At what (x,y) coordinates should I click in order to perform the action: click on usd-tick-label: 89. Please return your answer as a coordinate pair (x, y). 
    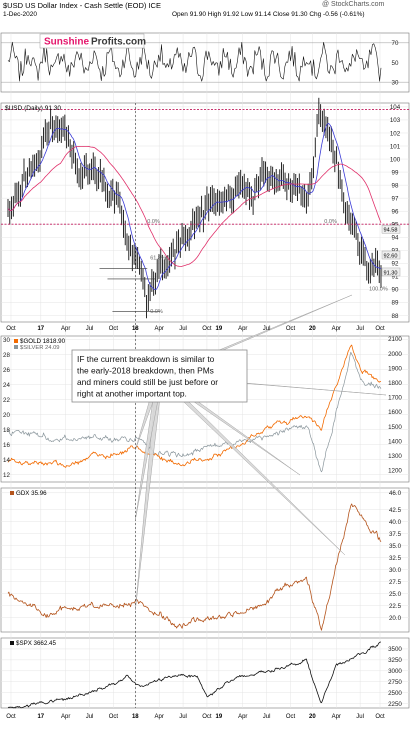
    Looking at the image, I should click on (395, 303).